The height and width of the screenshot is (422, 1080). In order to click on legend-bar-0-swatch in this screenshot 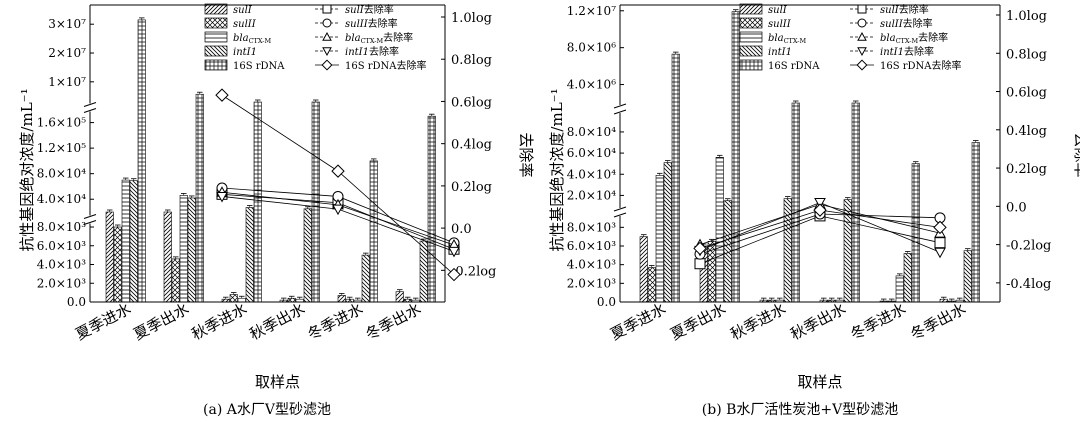, I will do `click(216, 9)`.